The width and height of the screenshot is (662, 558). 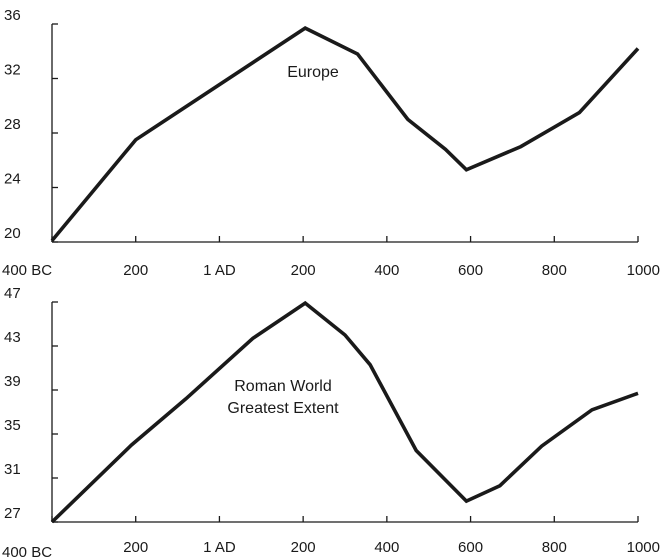 What do you see at coordinates (386, 547) in the screenshot?
I see `roman-world-x-tick-label: 400` at bounding box center [386, 547].